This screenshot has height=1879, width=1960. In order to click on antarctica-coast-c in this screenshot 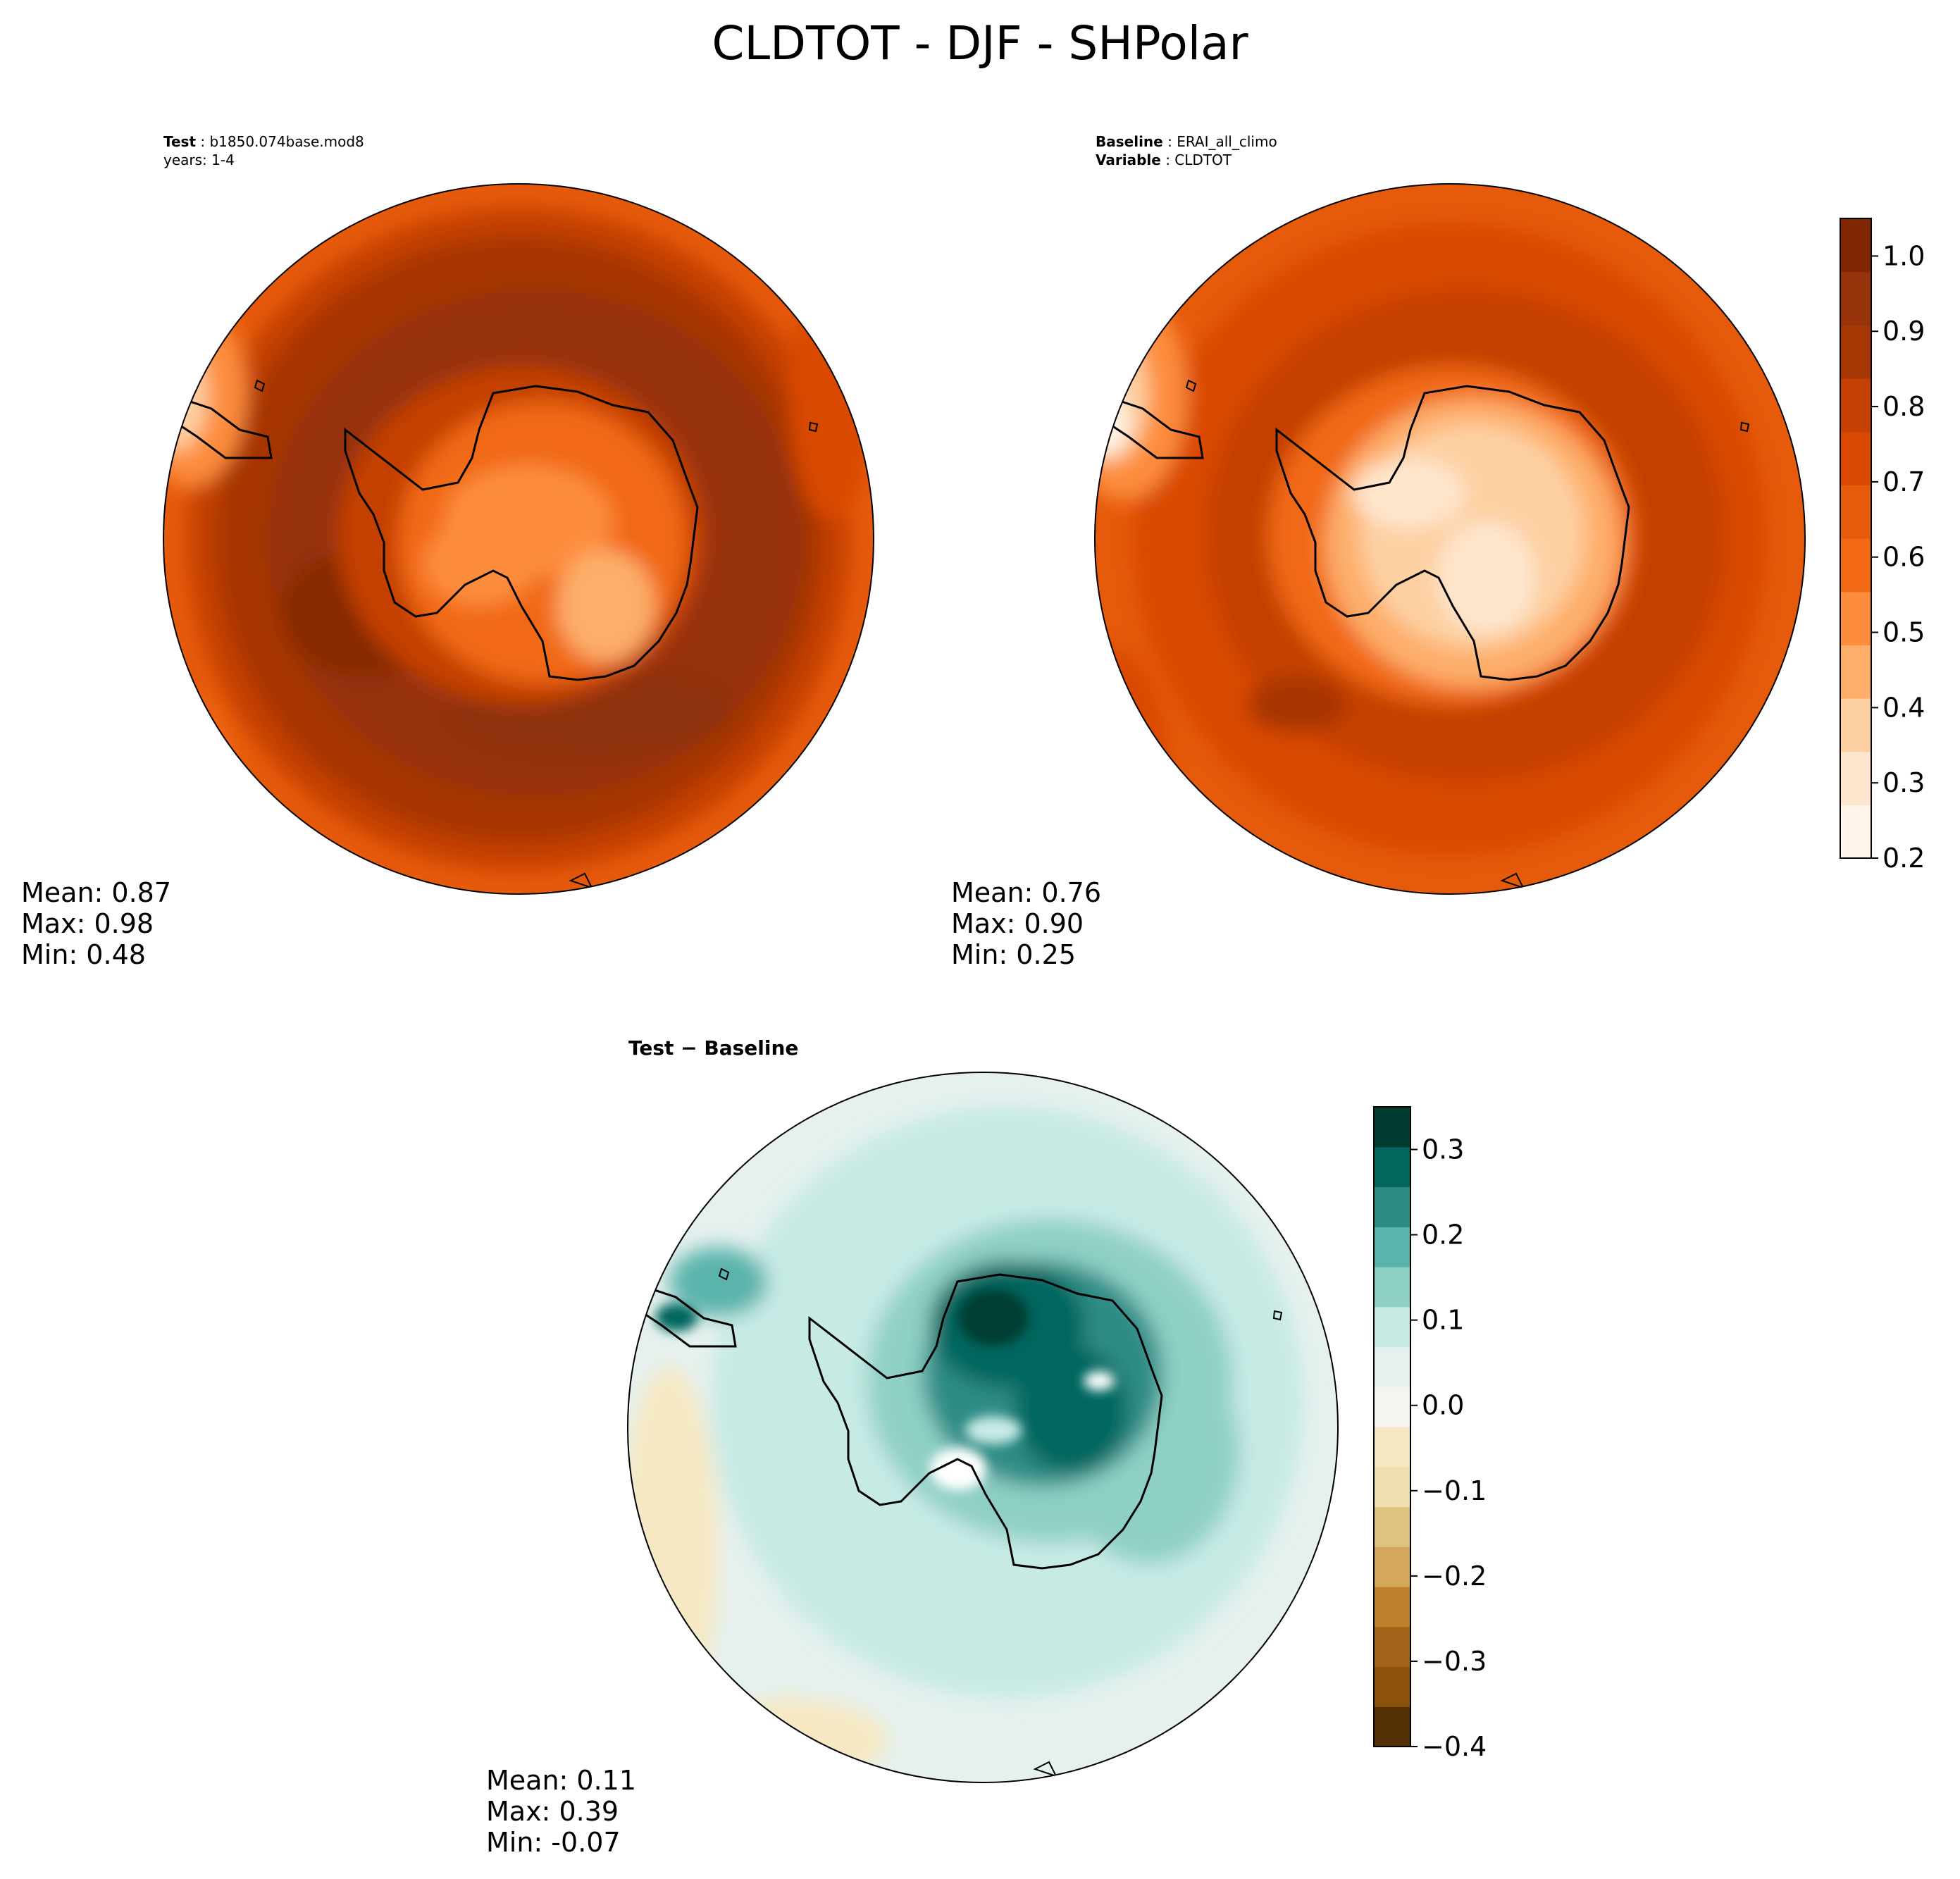, I will do `click(986, 1421)`.